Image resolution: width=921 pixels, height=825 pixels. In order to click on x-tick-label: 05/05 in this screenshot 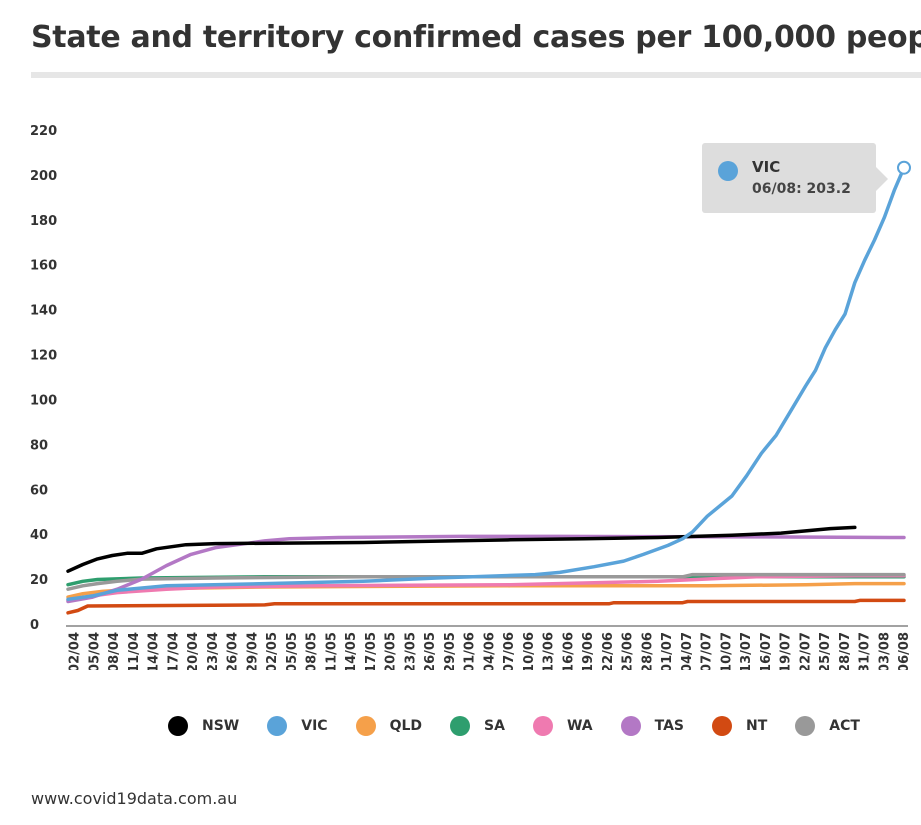, I will do `click(292, 651)`.